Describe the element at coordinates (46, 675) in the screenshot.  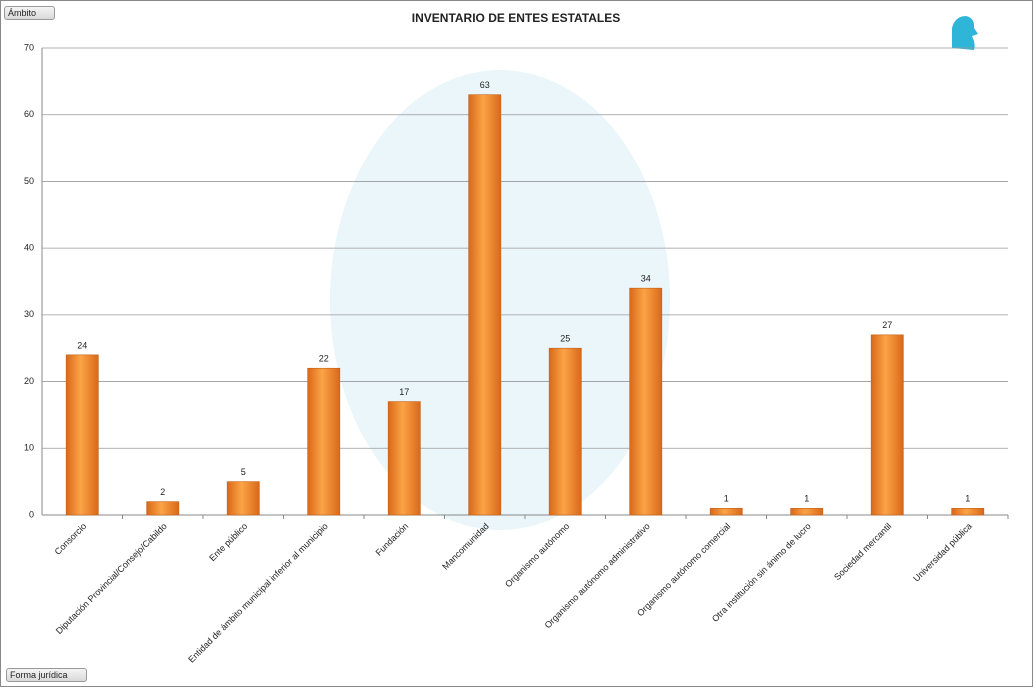
I see `axis-field-button: Forma jurídica` at that location.